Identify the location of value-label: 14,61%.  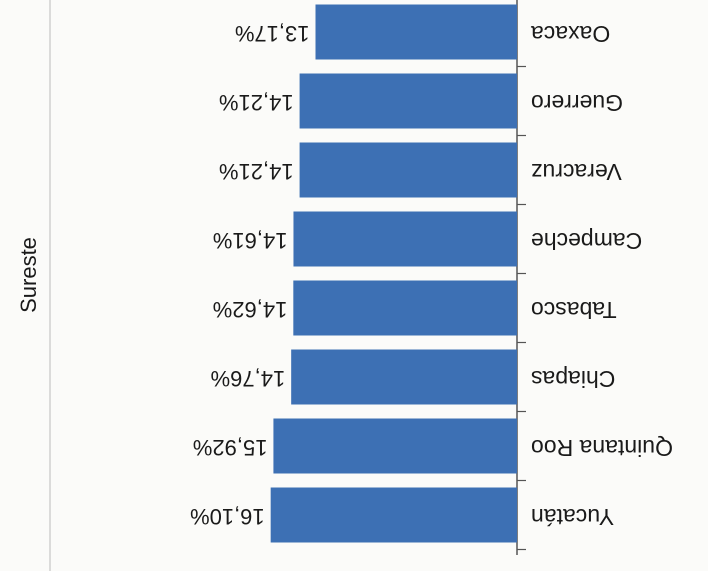
(250, 240).